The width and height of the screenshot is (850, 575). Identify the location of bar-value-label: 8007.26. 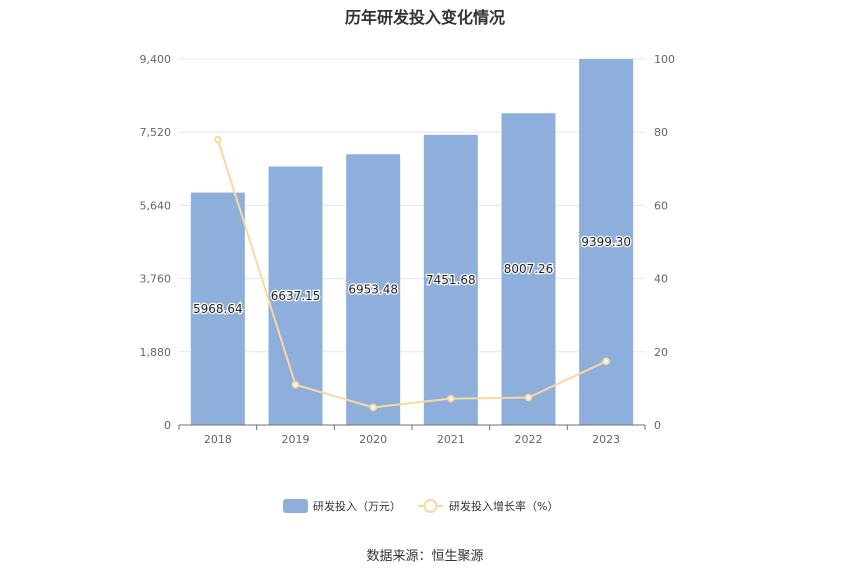
(529, 269).